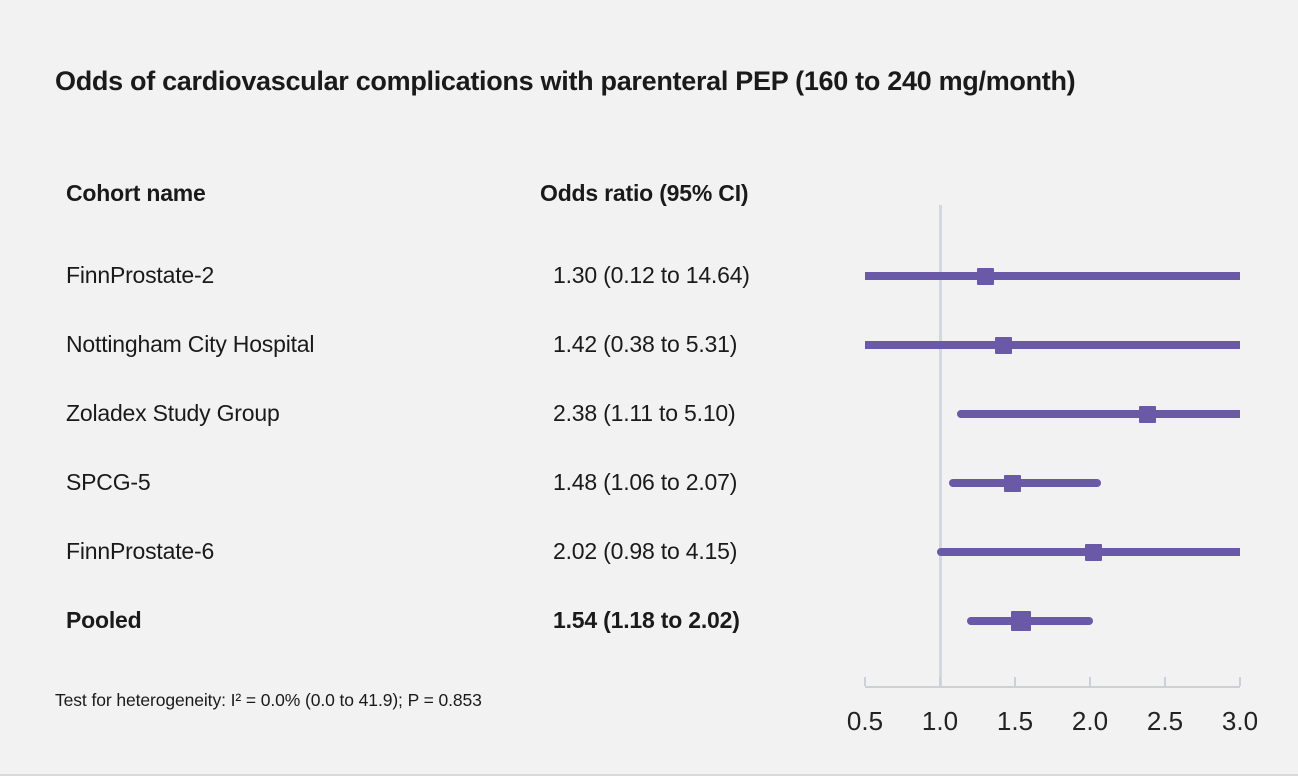 This screenshot has height=776, width=1298. Describe the element at coordinates (1165, 721) in the screenshot. I see `x-tick-label: 2.5` at that location.